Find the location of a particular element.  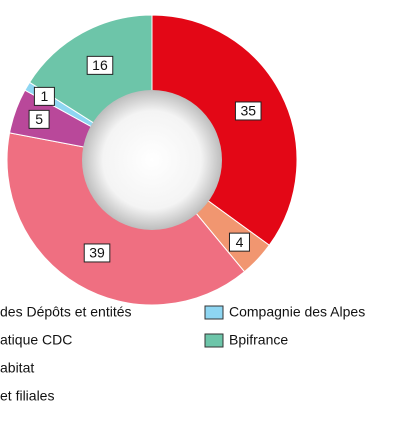

legend-label: des Dépôts et entités is located at coordinates (66, 312).